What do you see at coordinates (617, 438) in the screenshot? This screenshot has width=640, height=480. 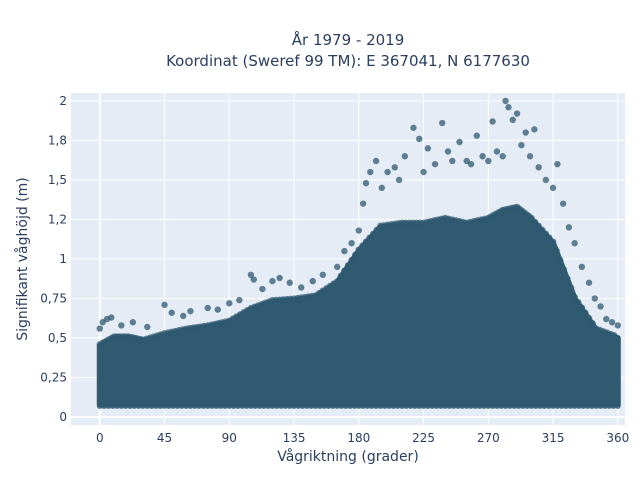 I see `x-tick-label: 360` at bounding box center [617, 438].